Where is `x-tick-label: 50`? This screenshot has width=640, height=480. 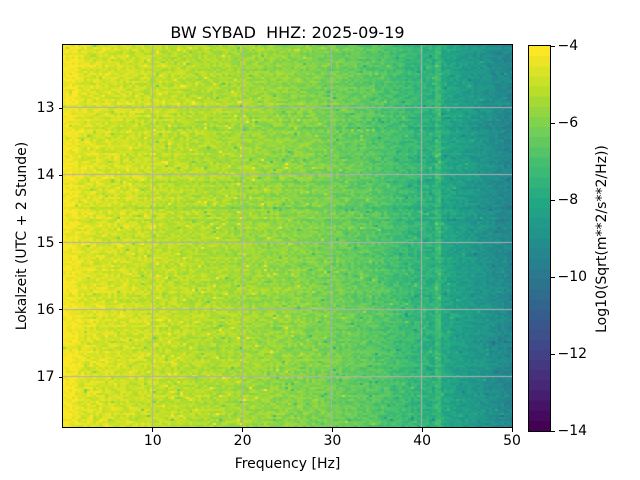
x-tick-label: 50 is located at coordinates (512, 441).